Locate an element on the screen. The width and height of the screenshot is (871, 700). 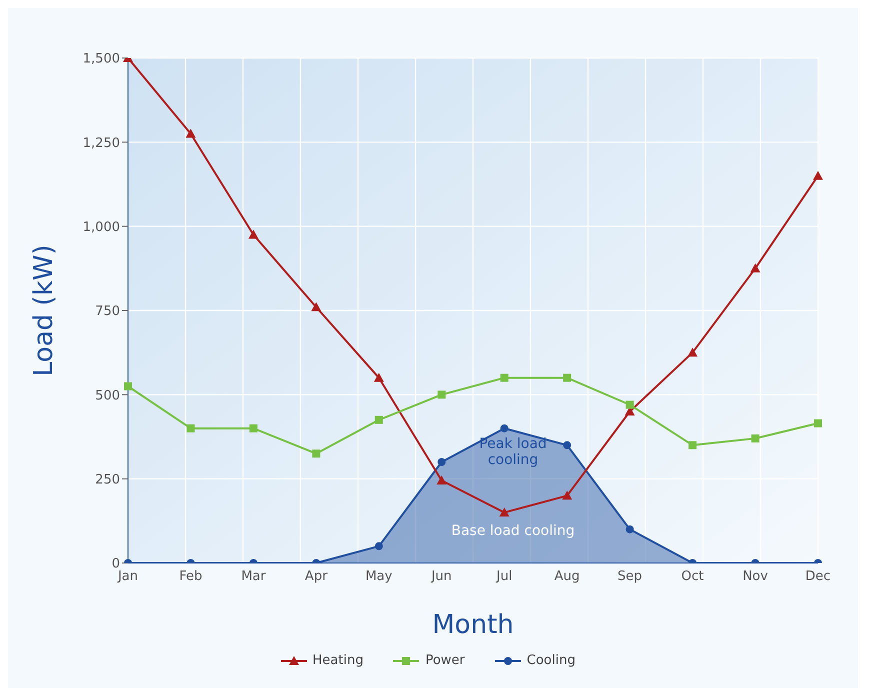
x-tick-label: Jun is located at coordinates (441, 576).